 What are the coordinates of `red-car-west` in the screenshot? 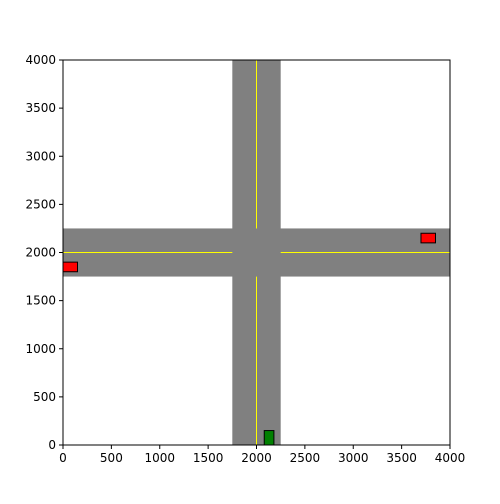 It's located at (70, 267).